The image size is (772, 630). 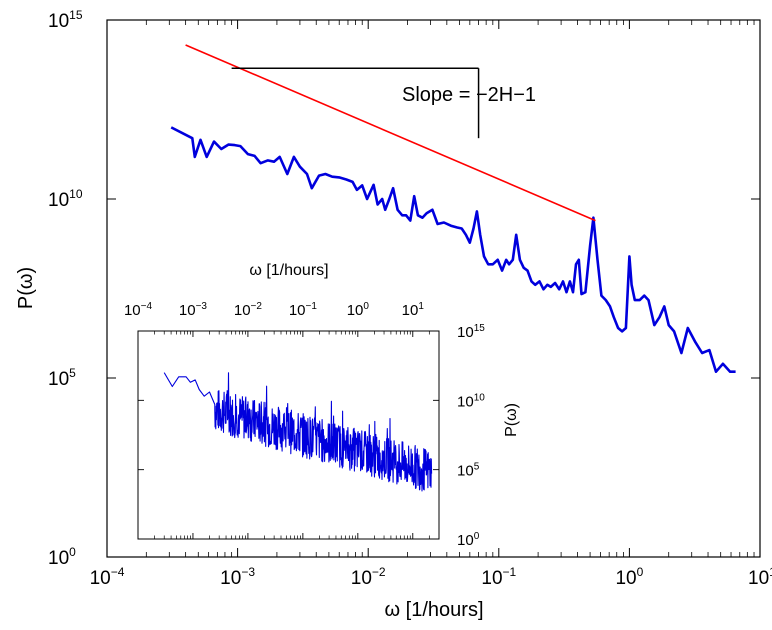 I want to click on slope-annotation-group: Slope = −2H−1, so click(x=383, y=103).